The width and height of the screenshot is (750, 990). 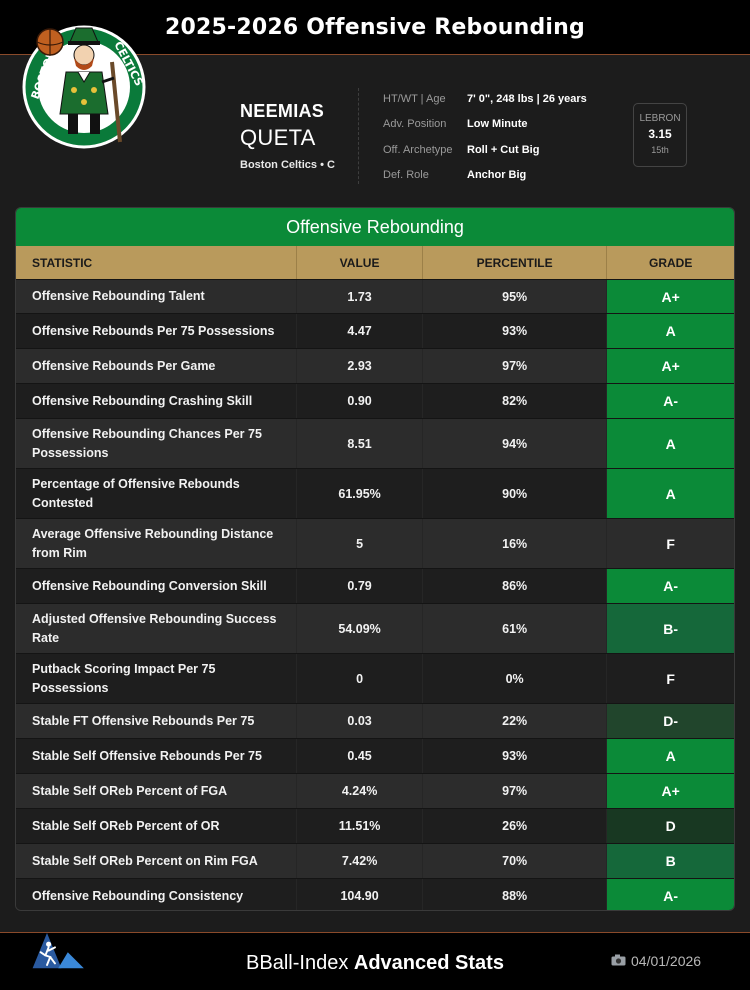 I want to click on stat-percentile: 16%, so click(x=515, y=543).